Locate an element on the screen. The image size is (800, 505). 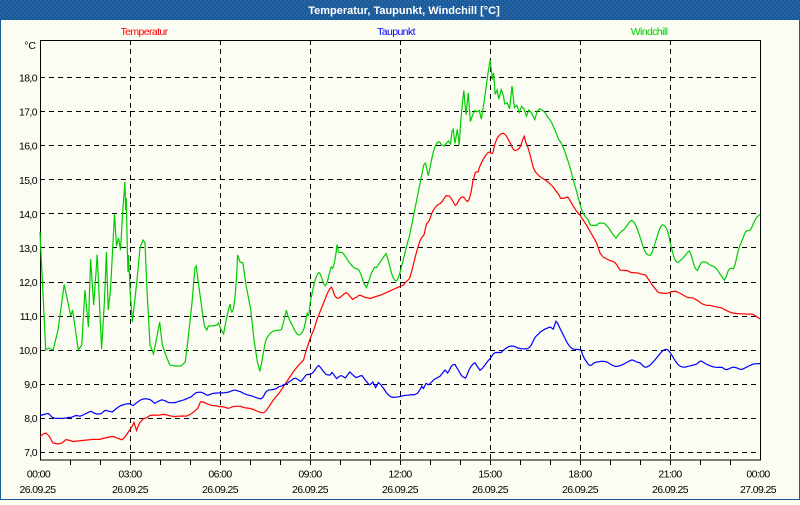
svg-text: Temperatur is located at coordinates (144, 32).